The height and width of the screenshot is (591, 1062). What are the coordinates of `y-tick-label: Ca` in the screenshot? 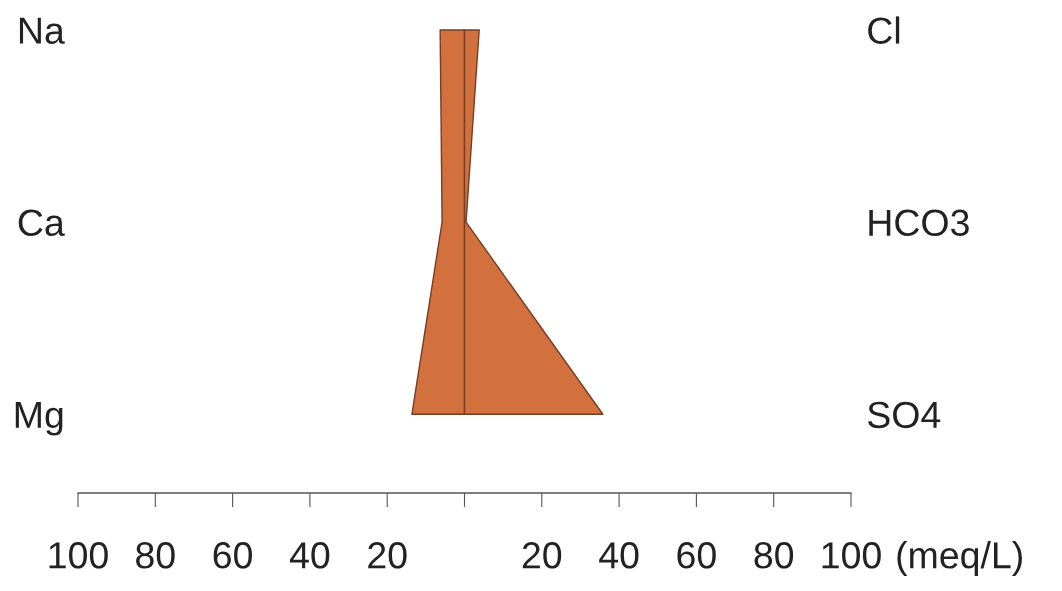 It's located at (41, 223).